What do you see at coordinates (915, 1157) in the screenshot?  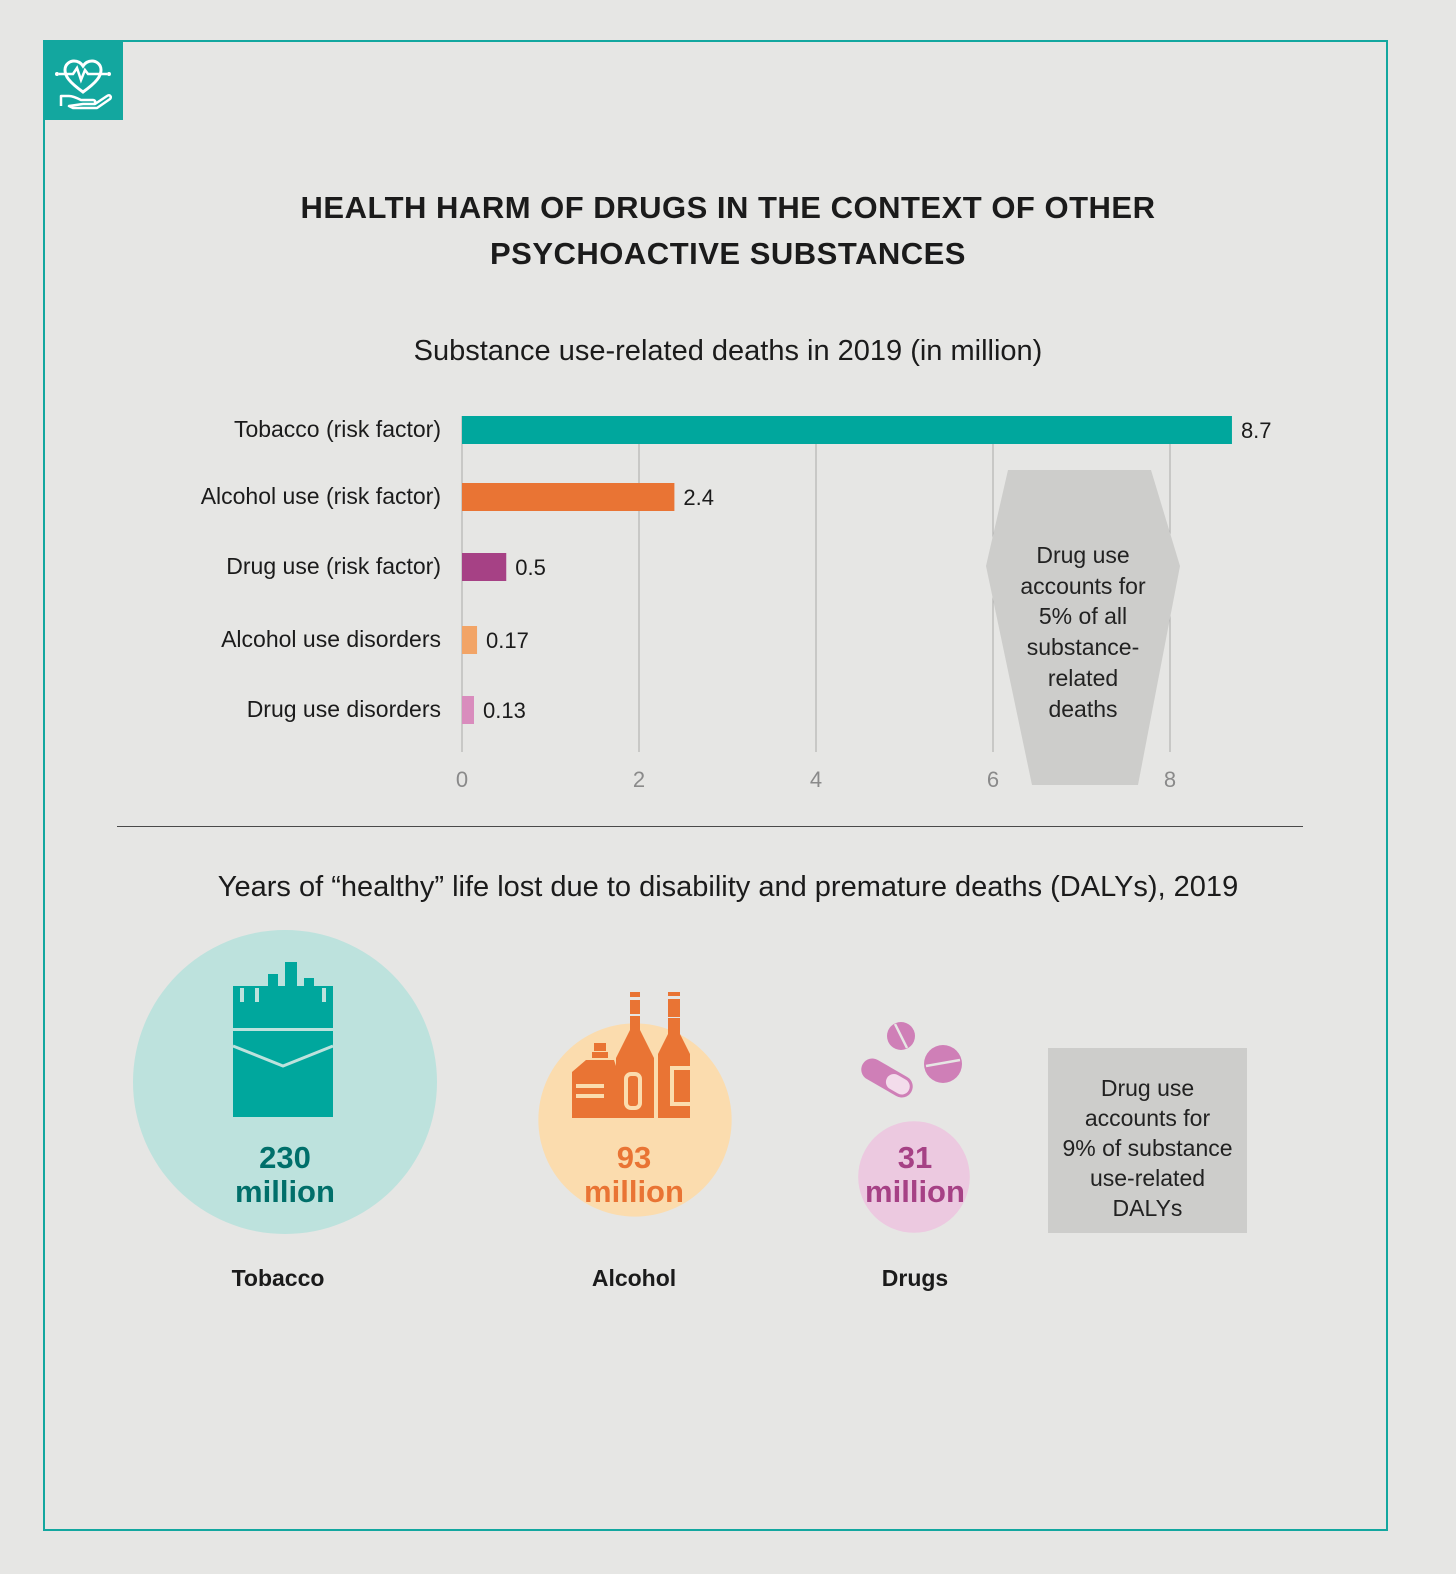 I see `drugs-daly-number: 31` at bounding box center [915, 1157].